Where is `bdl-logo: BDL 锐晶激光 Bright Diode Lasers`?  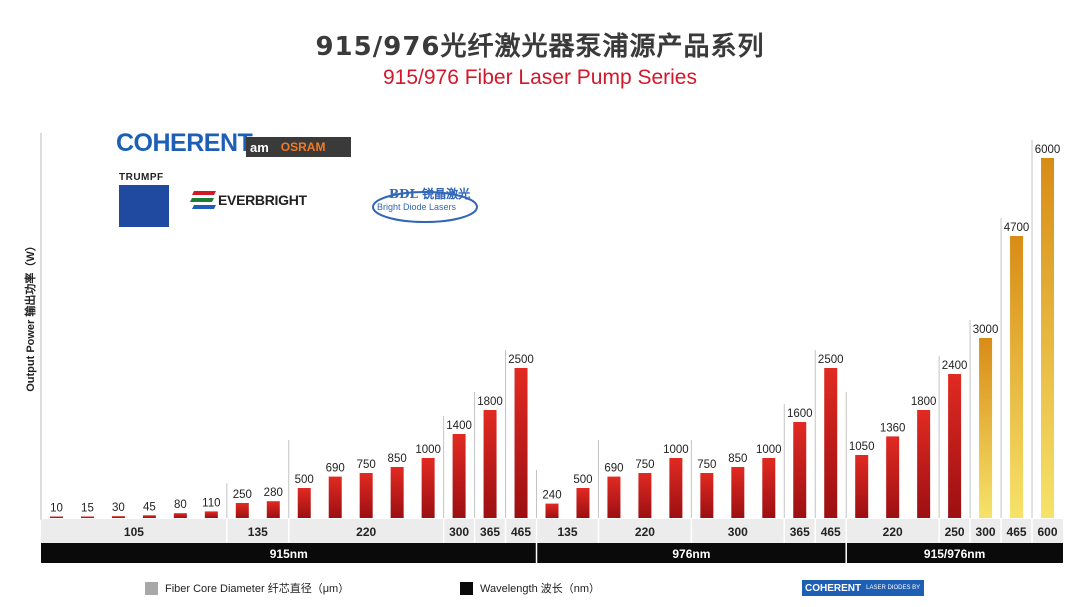 bdl-logo: BDL 锐晶激光 Bright Diode Lasers is located at coordinates (425, 204).